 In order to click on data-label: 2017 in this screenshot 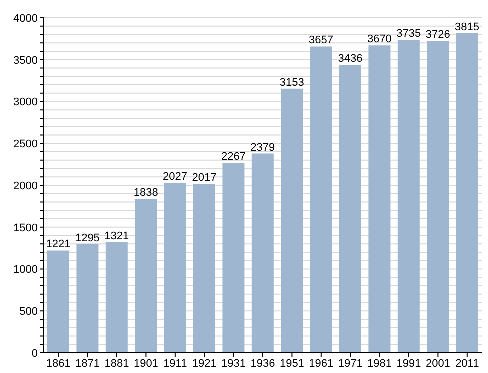, I will do `click(204, 178)`.